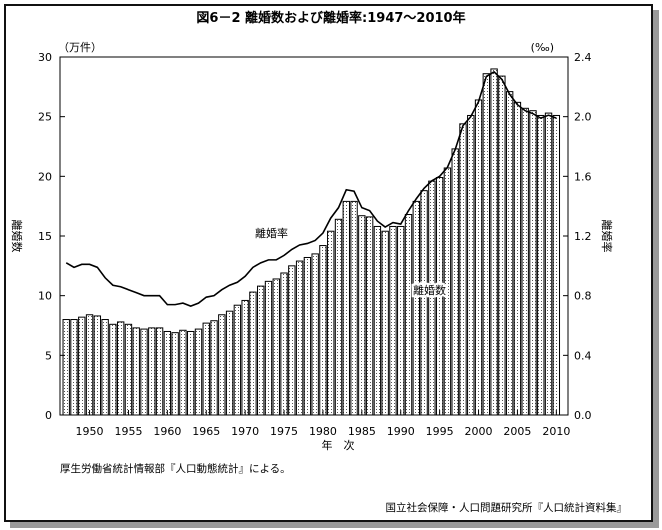  Describe the element at coordinates (583, 296) in the screenshot. I see `right-tick-label: 0.8` at that location.